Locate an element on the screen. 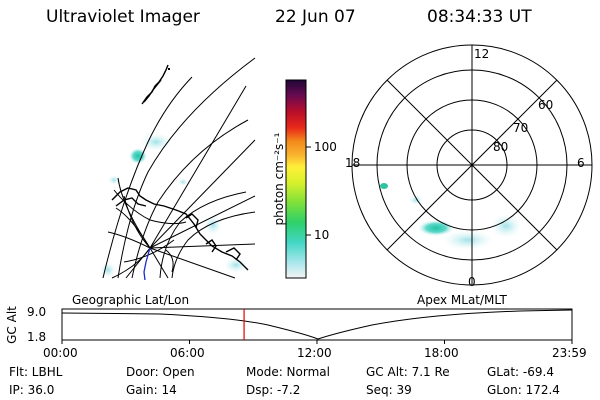 The width and height of the screenshot is (600, 400). mlat-label-60: 60 is located at coordinates (546, 105).